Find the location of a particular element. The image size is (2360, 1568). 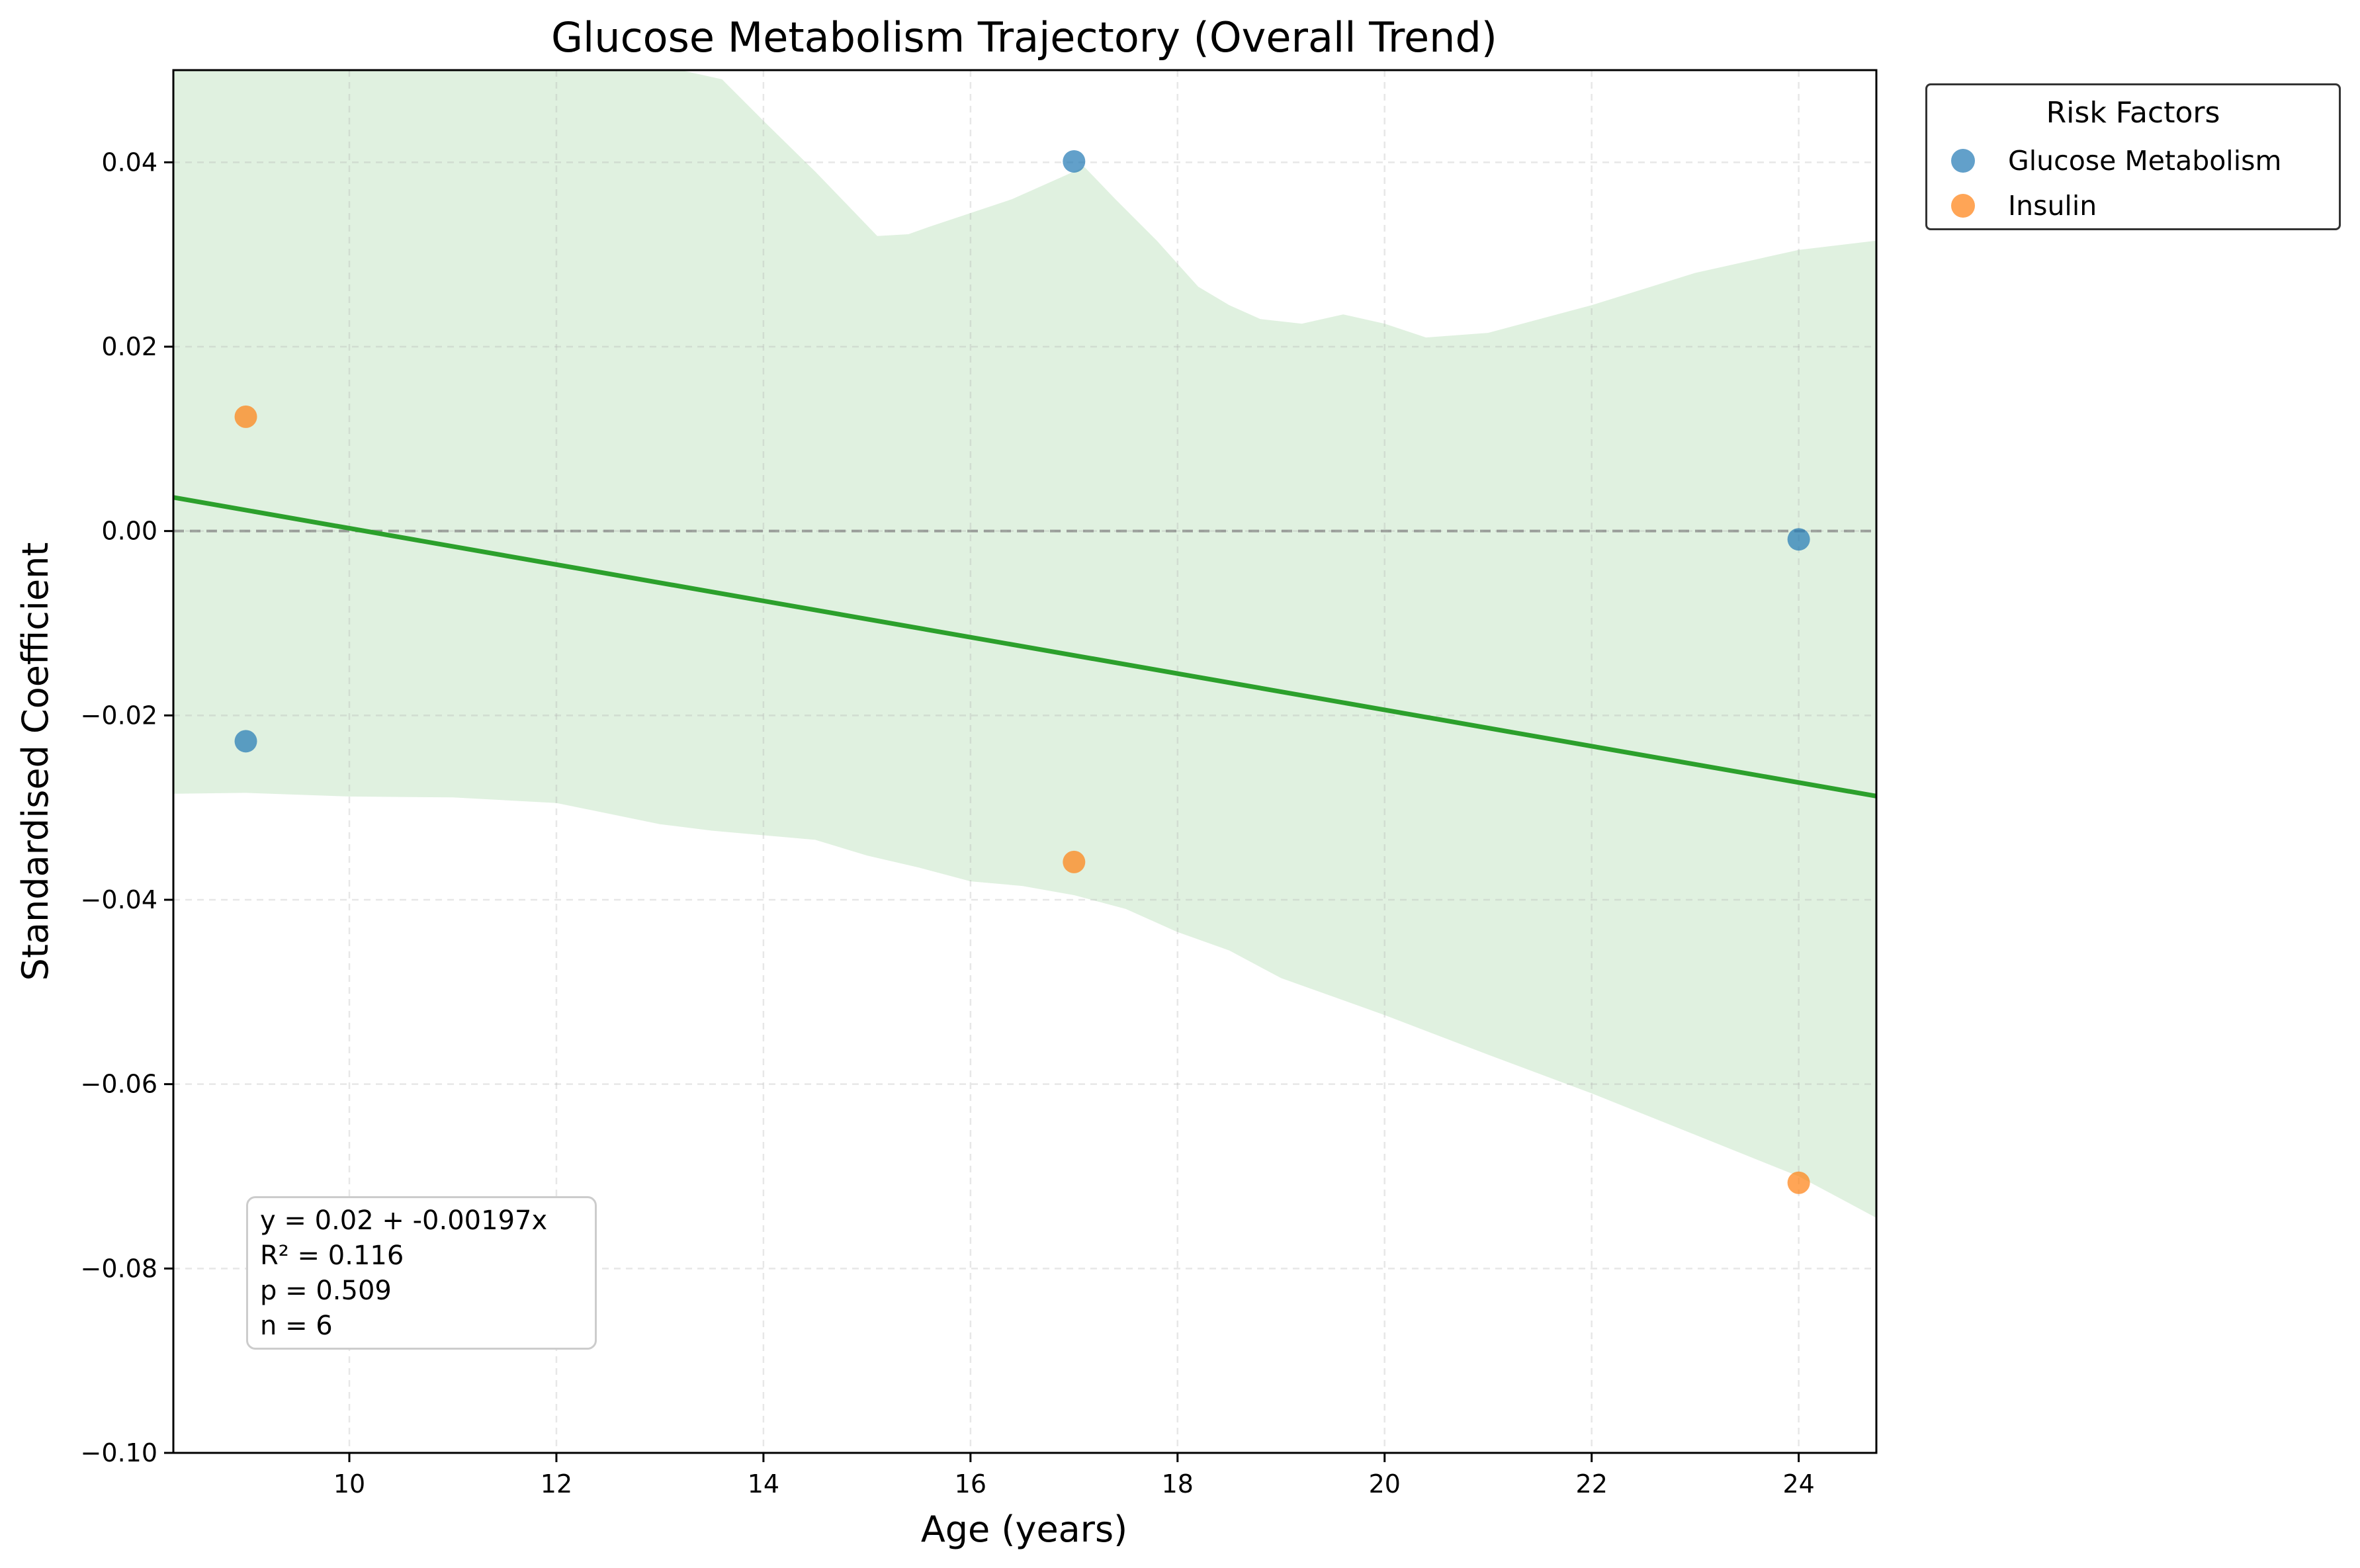

legend-item-glucose-metabolism: Glucose Metabolism is located at coordinates (2116, 161).